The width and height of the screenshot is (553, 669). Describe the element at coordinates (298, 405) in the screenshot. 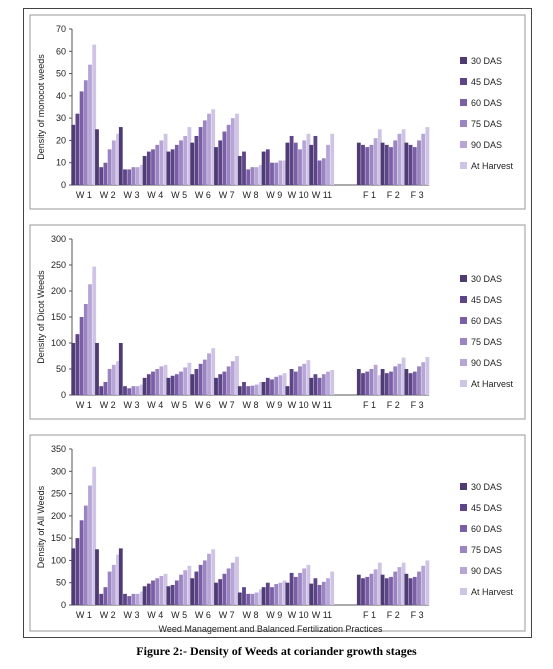

I see `x-tick-label: W 10` at that location.